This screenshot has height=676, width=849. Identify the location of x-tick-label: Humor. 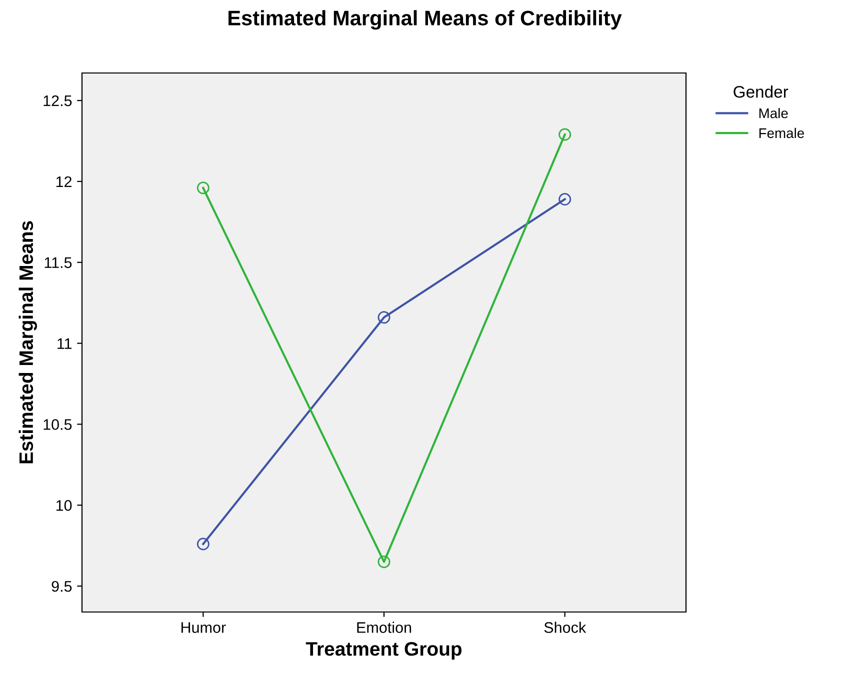
(203, 627).